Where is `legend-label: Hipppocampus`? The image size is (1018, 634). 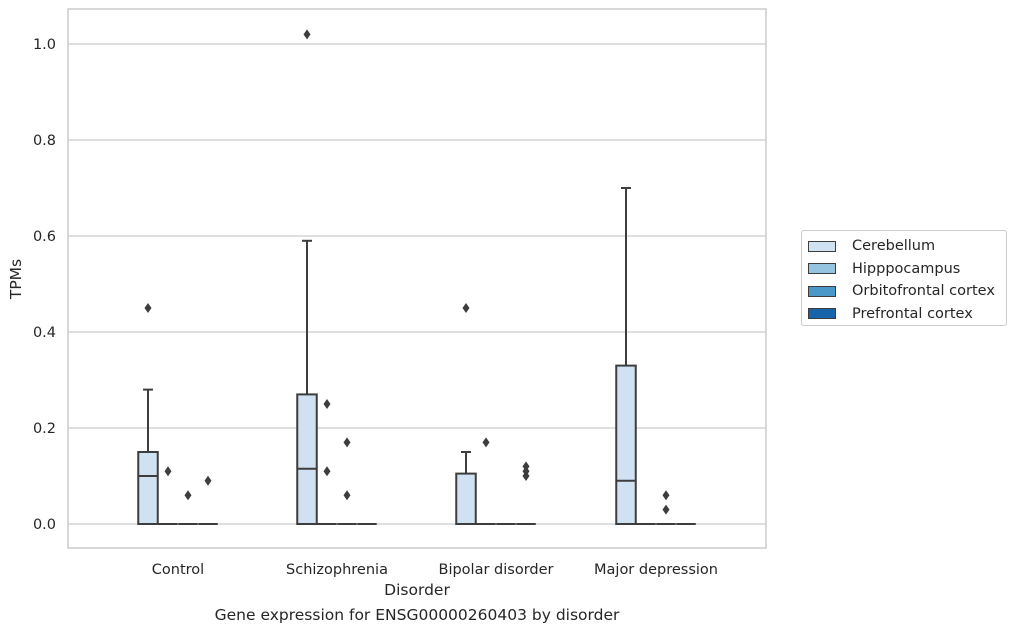
legend-label: Hipppocampus is located at coordinates (906, 268).